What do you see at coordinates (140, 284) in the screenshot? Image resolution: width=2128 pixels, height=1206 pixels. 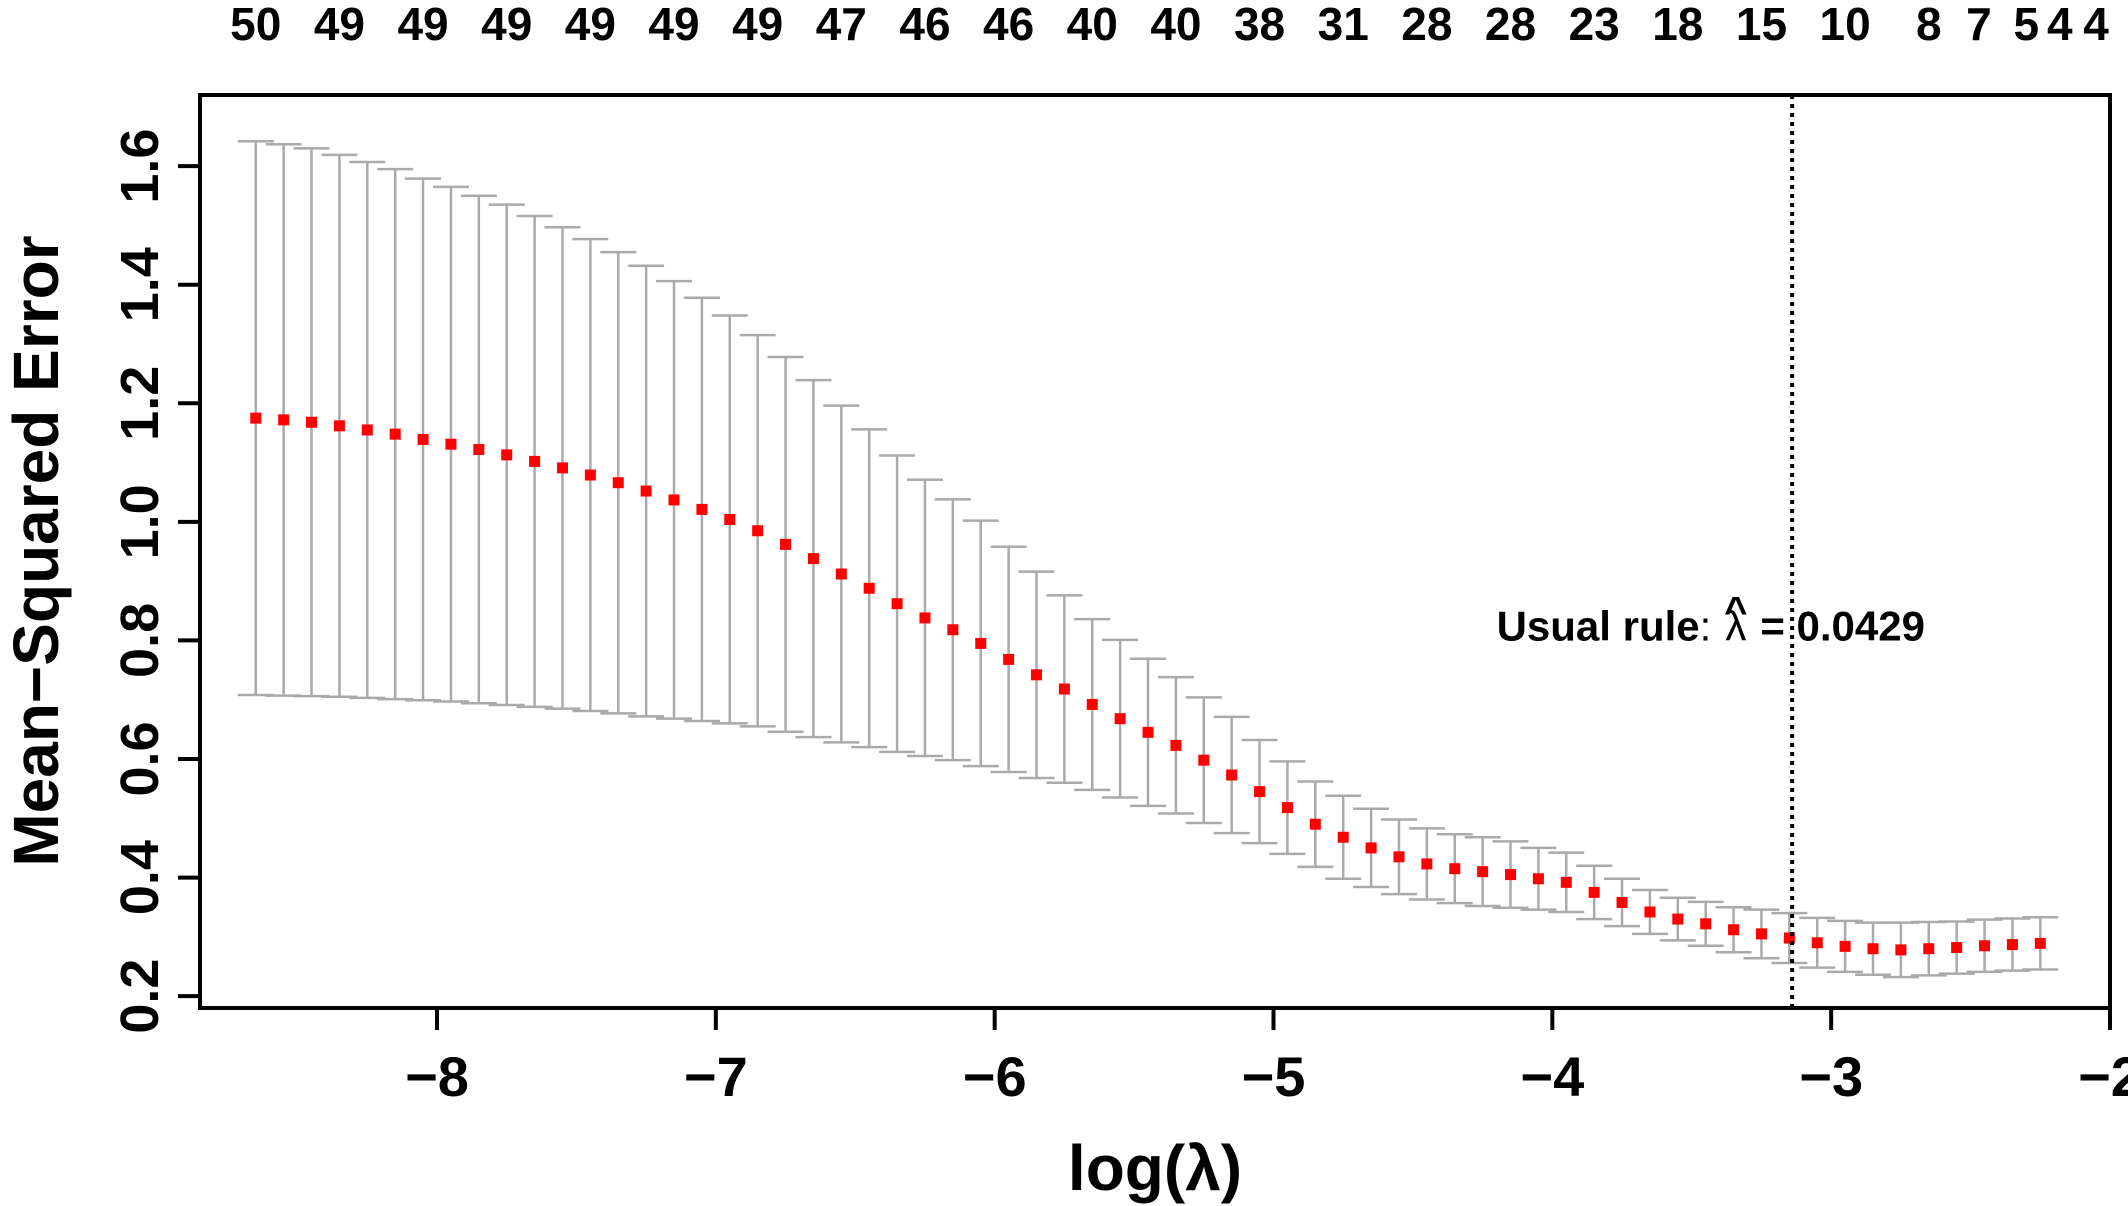 I see `y-tick-label: 1.4` at bounding box center [140, 284].